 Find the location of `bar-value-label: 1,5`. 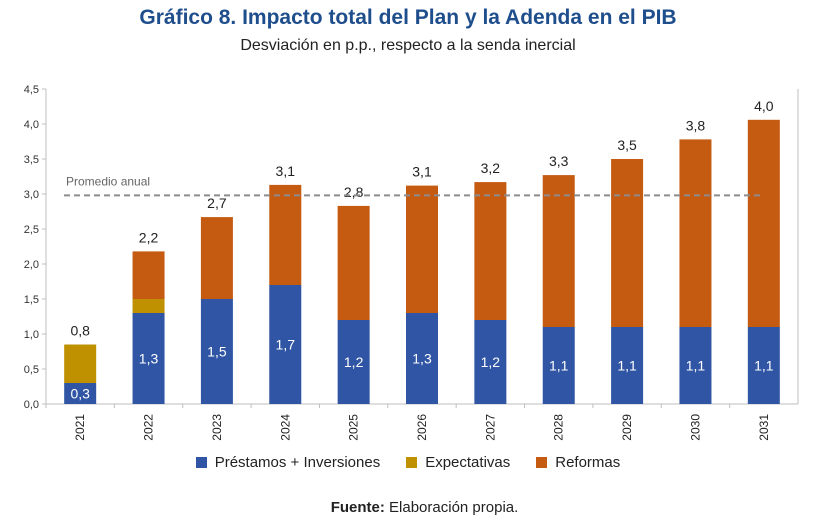

bar-value-label: 1,5 is located at coordinates (217, 352).